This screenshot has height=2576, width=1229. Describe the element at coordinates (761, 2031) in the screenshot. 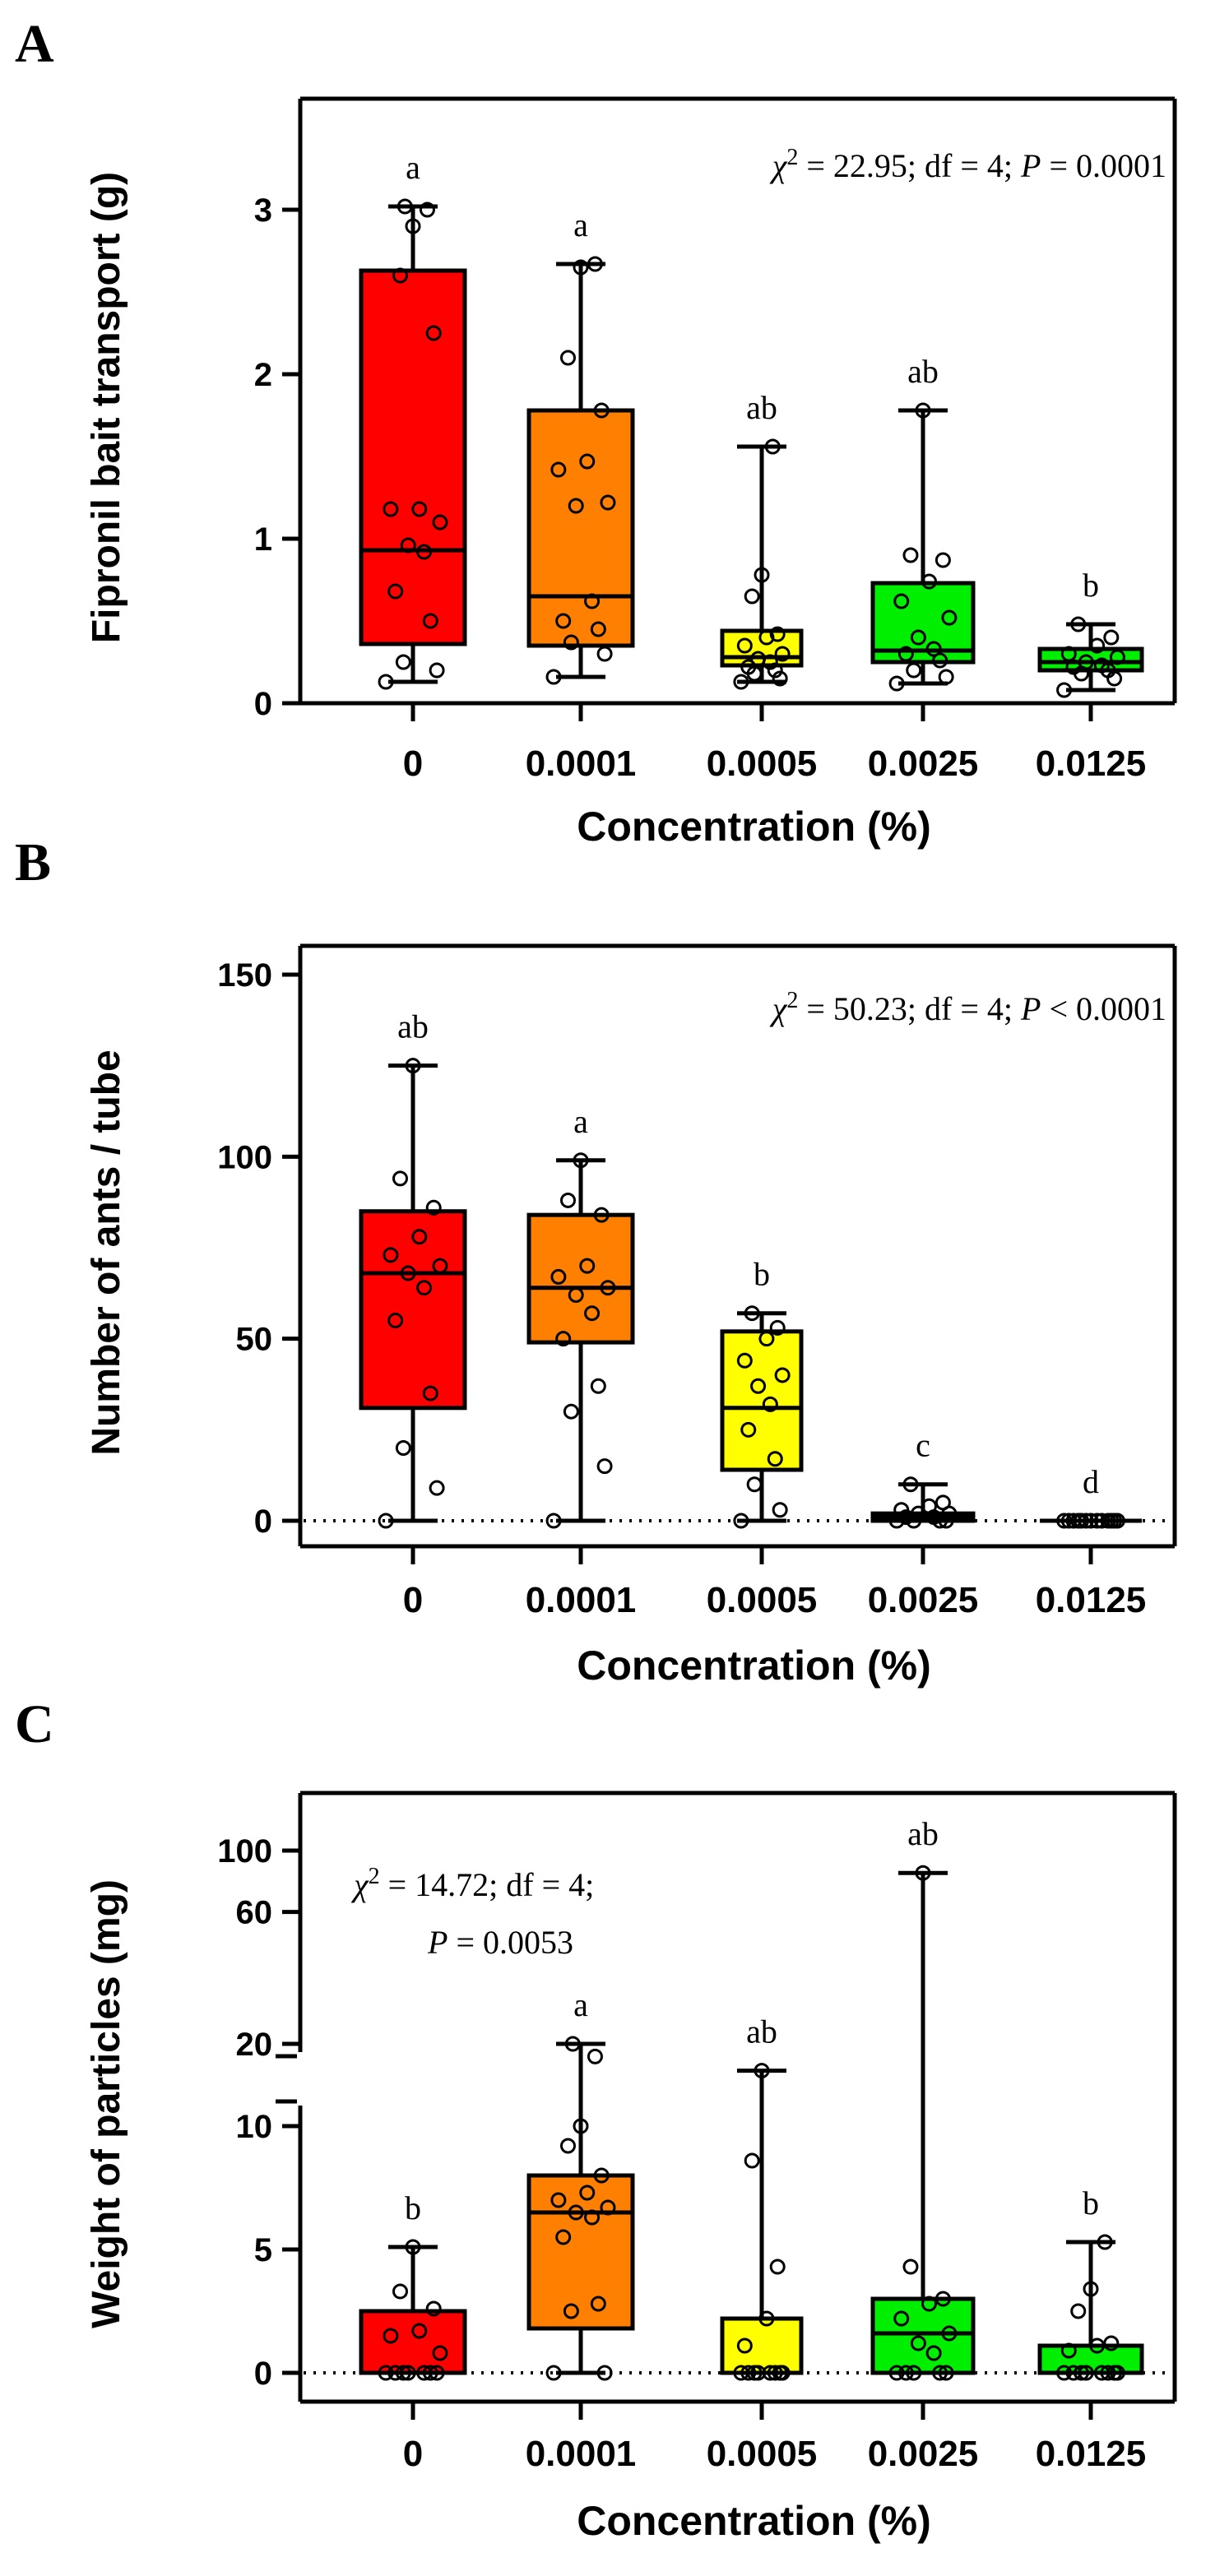

I see `significance-letter: ab` at that location.